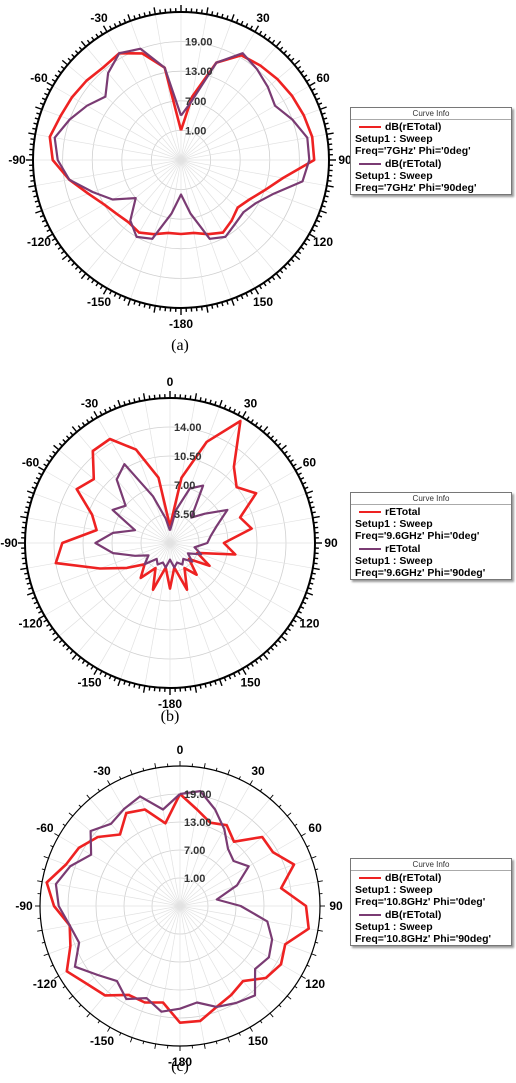  I want to click on legend-swatch, so click(370, 915).